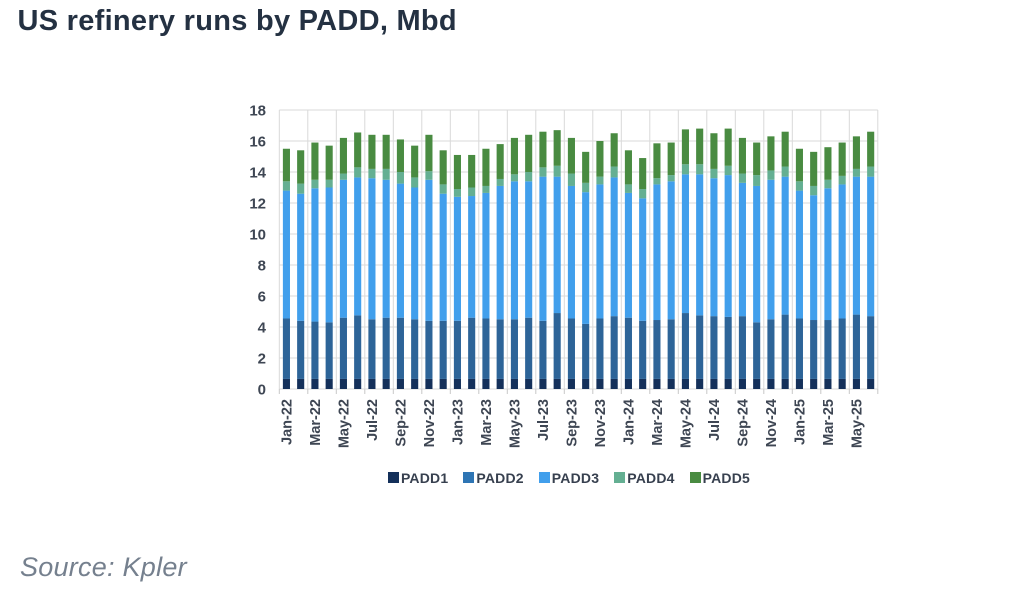  I want to click on svg-text: Sep-22, so click(401, 423).